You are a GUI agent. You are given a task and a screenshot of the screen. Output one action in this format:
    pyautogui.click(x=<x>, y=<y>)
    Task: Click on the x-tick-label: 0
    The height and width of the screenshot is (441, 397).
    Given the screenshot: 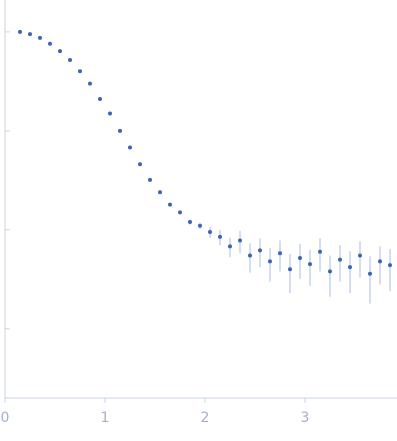 What is the action you would take?
    pyautogui.click(x=5, y=418)
    